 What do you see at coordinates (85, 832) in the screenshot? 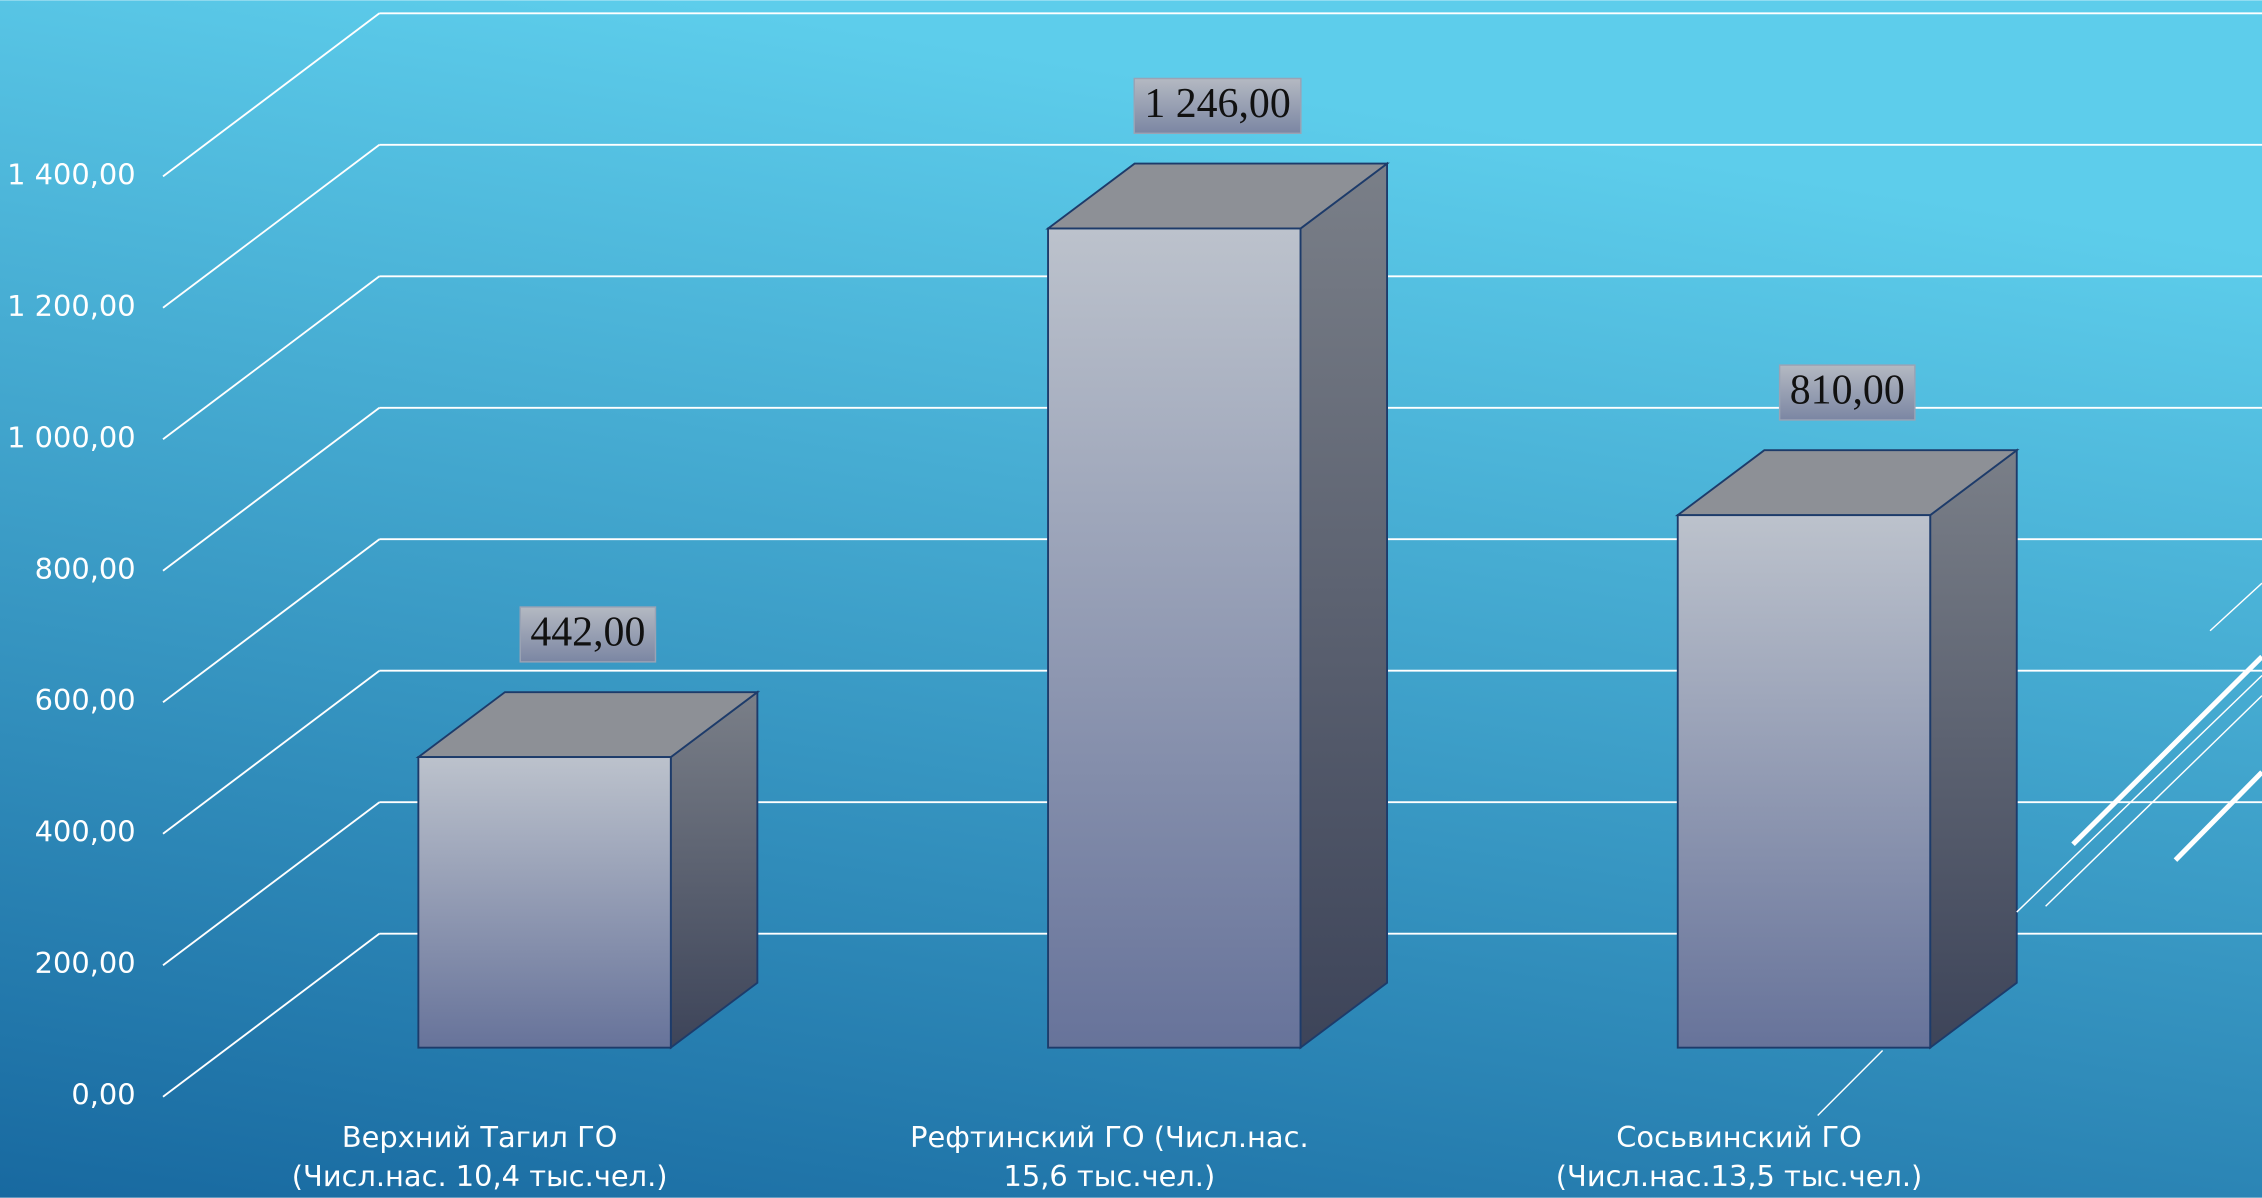
I see `y-tick-label: 400,00` at bounding box center [85, 832].